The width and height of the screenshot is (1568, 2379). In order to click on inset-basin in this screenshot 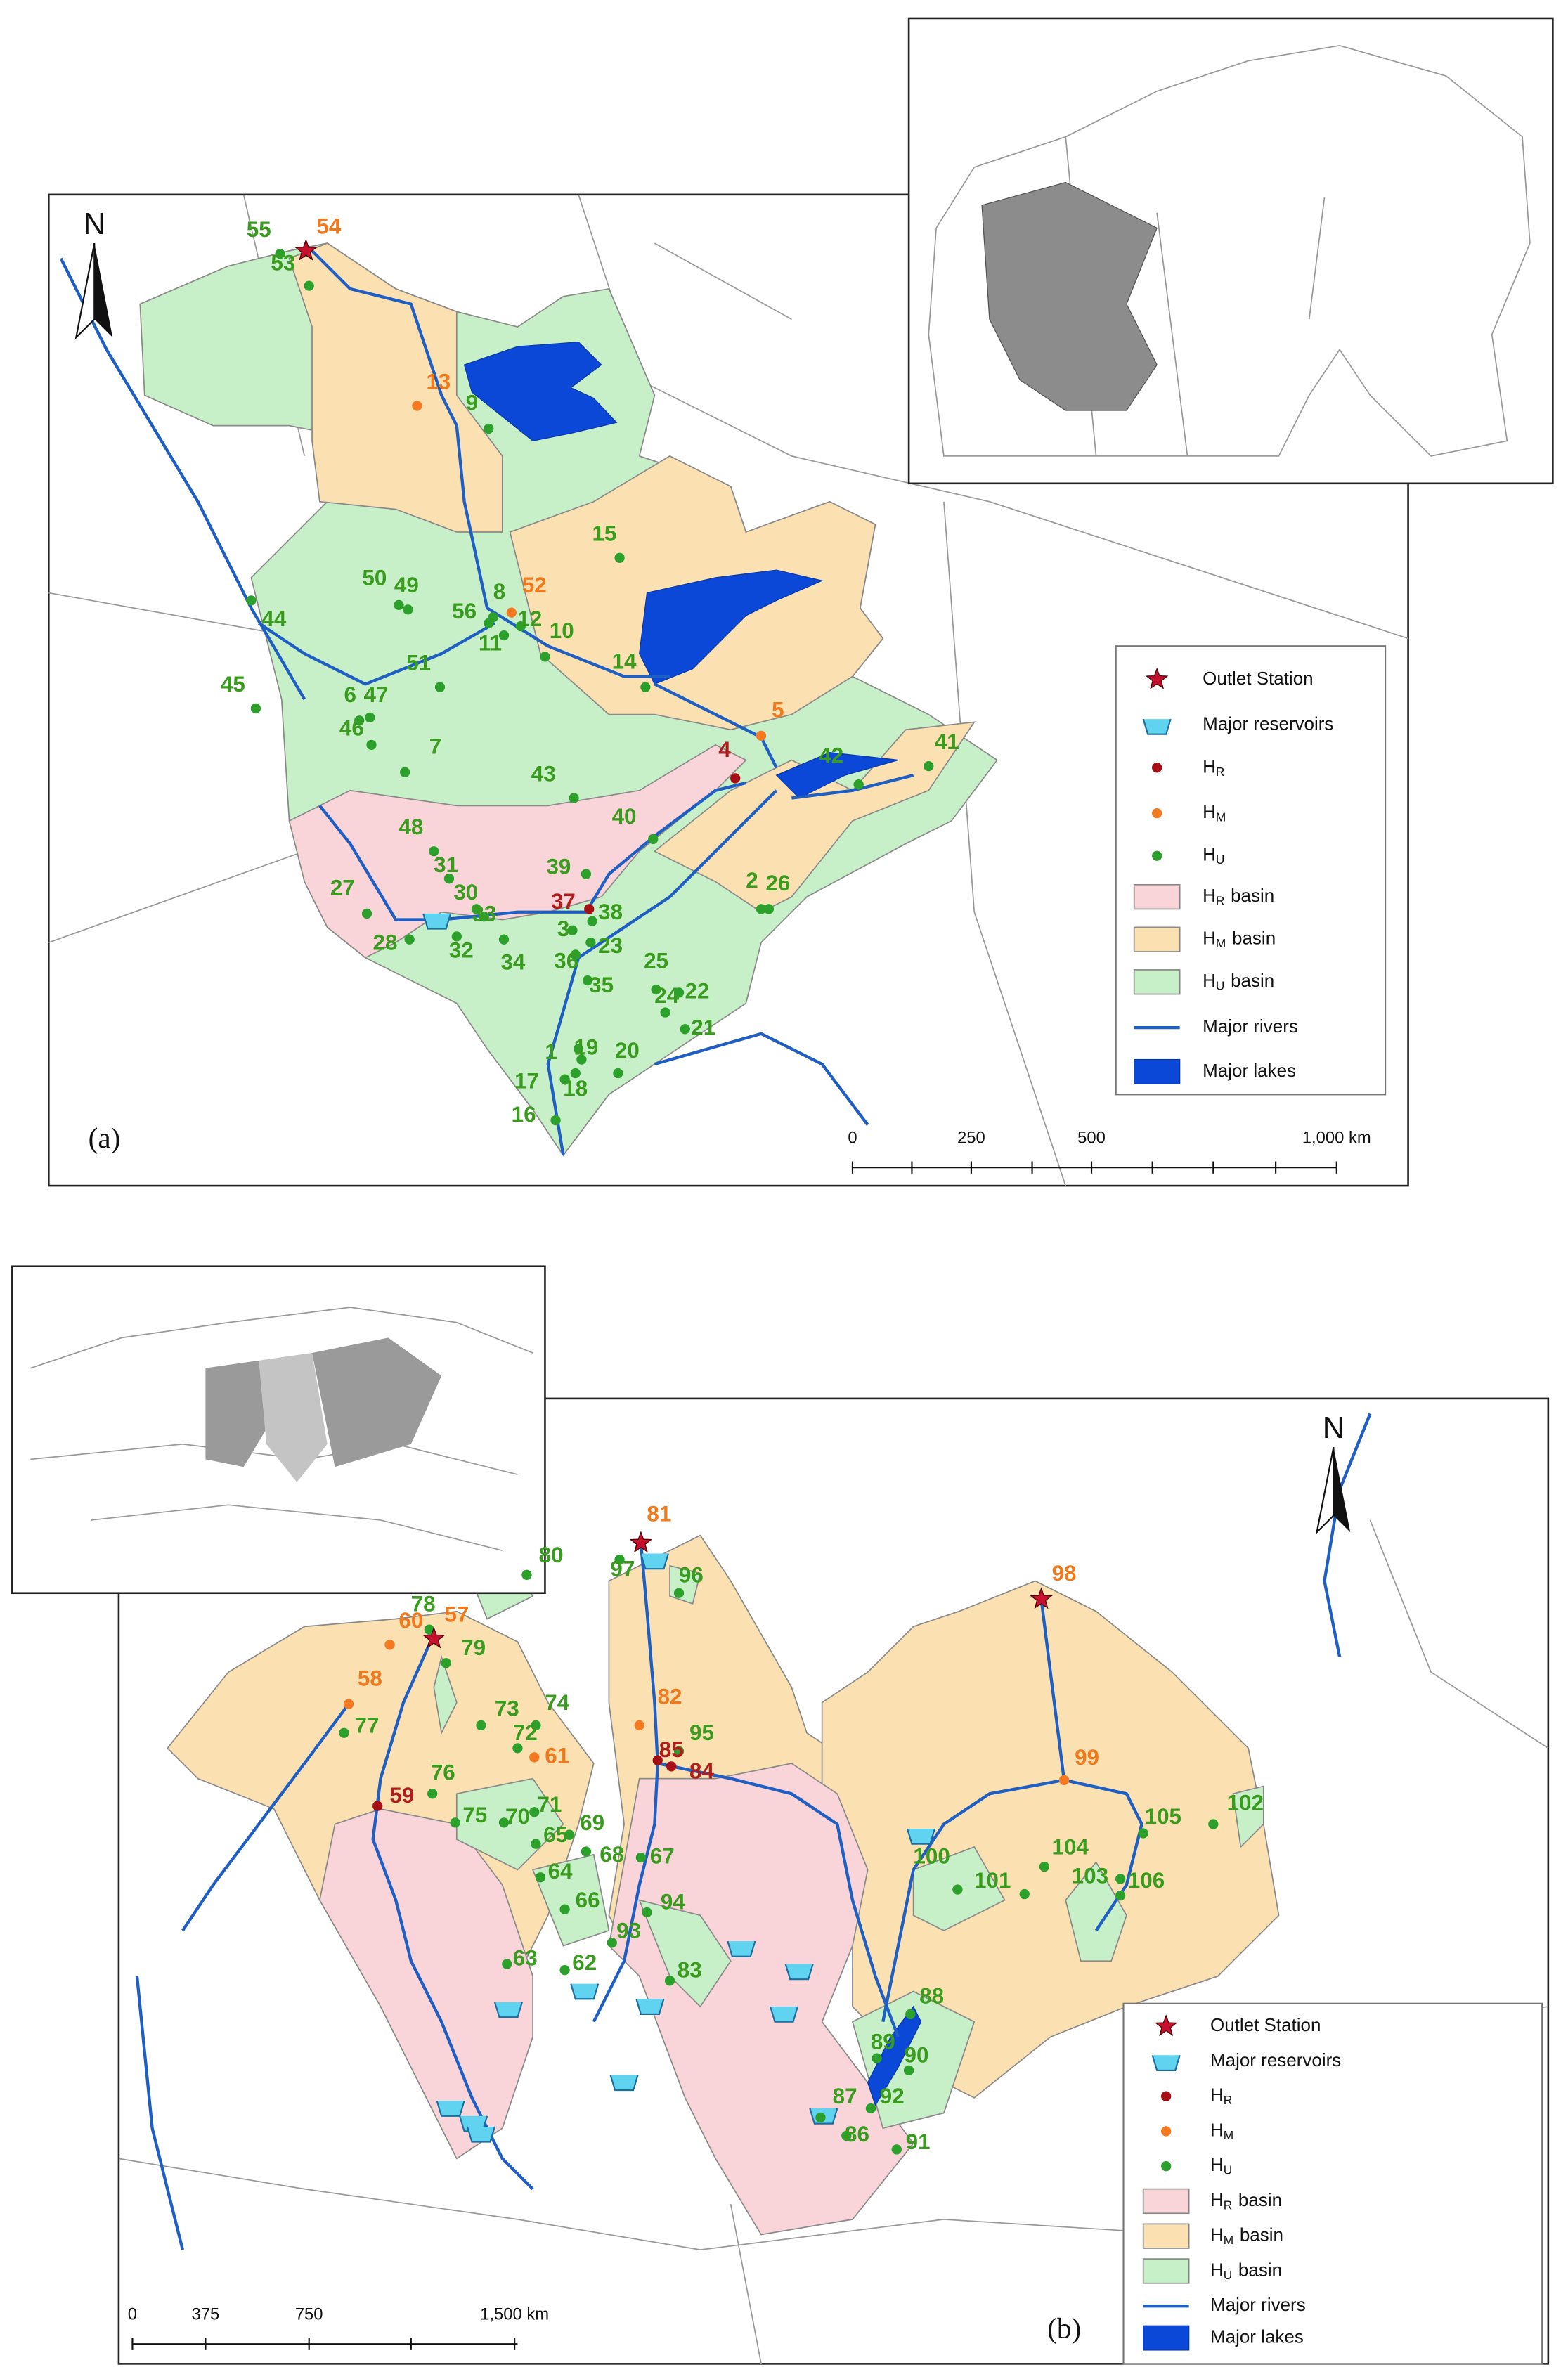, I will do `click(293, 1417)`.